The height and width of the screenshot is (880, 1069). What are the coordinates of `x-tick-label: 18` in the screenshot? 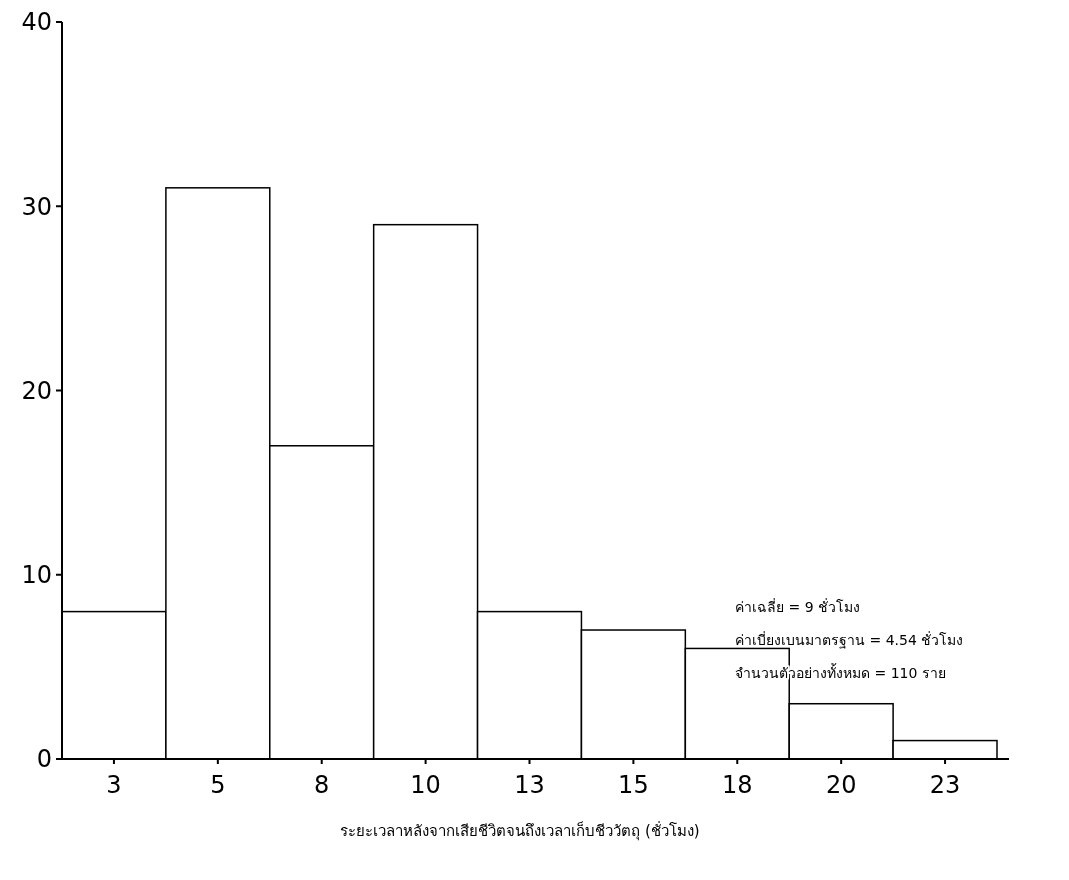 It's located at (737, 785).